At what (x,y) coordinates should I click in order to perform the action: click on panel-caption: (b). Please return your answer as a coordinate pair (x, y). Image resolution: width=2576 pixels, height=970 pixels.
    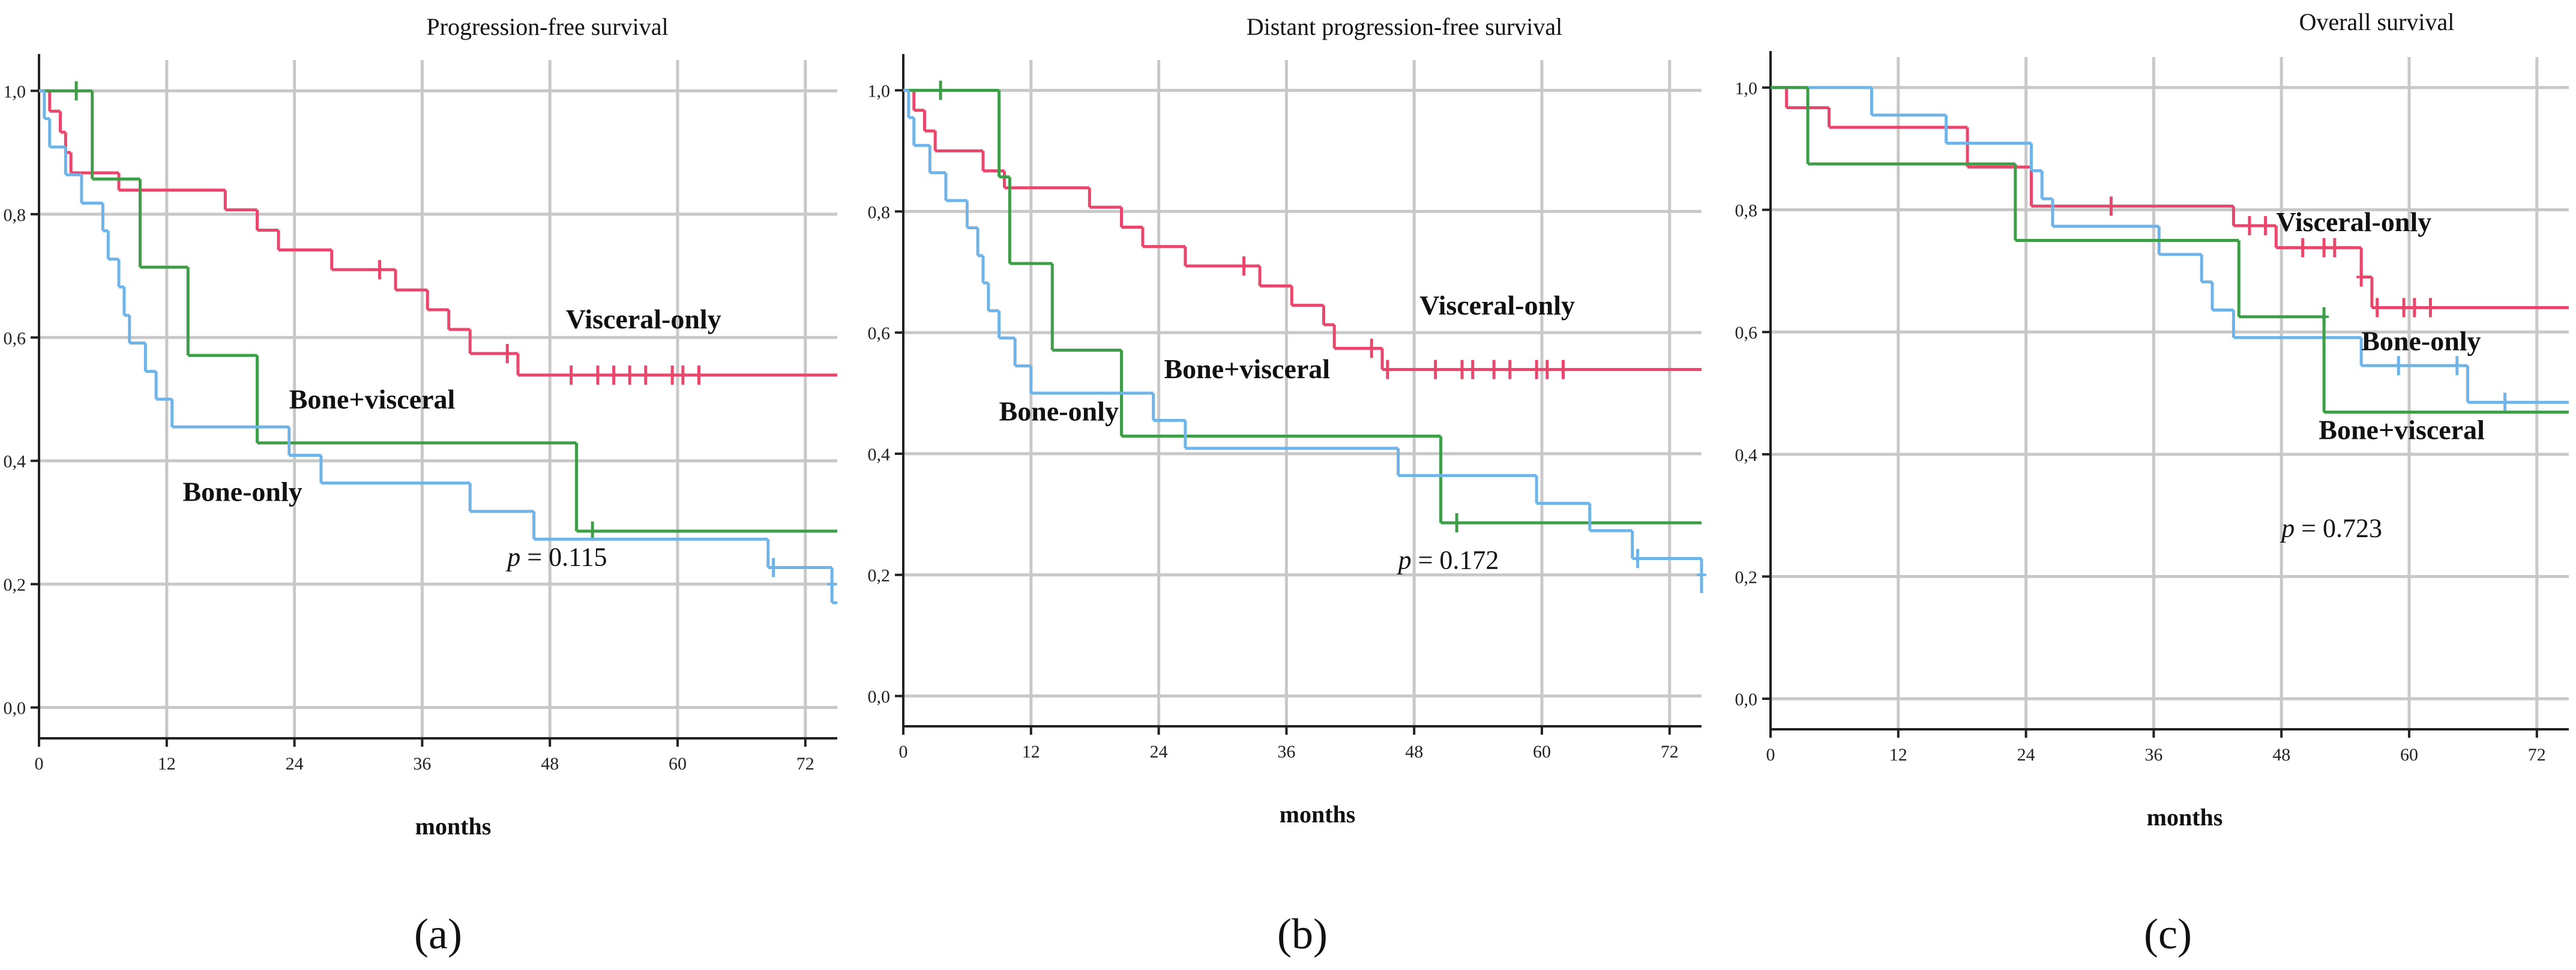
    Looking at the image, I should click on (1302, 934).